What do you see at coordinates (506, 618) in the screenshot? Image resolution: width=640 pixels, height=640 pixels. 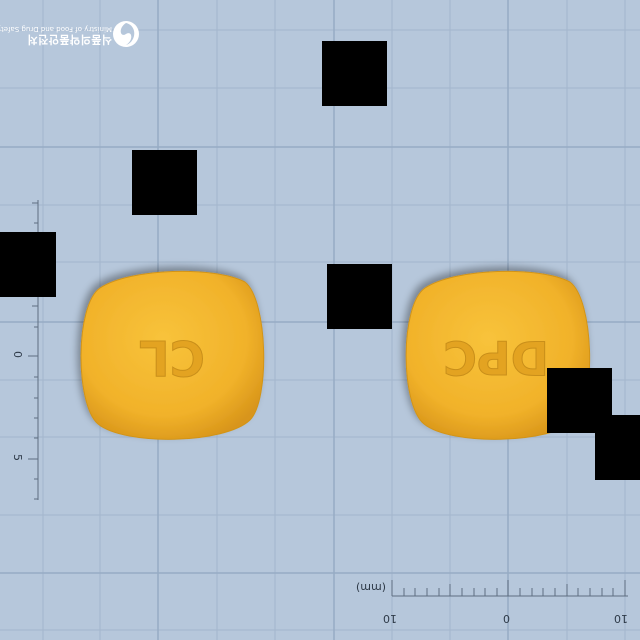 I see `ruler-bottom-label-center: 0` at bounding box center [506, 618].